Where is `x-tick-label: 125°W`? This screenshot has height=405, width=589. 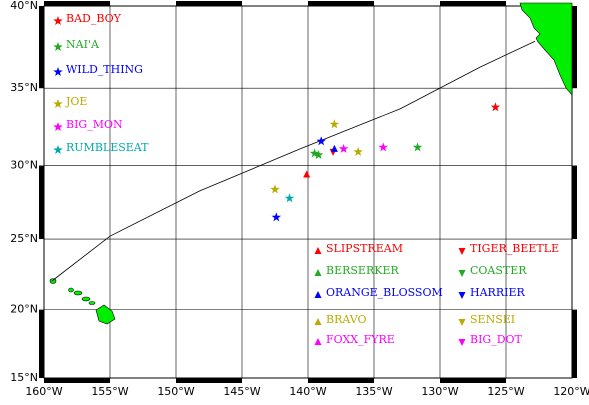
x-tick-label: 125°W is located at coordinates (505, 391).